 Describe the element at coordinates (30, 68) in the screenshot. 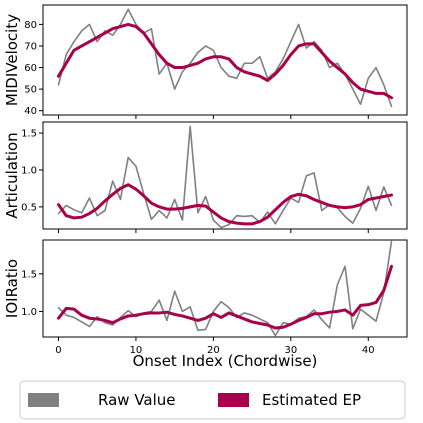

I see `y-tick-label: 60` at that location.